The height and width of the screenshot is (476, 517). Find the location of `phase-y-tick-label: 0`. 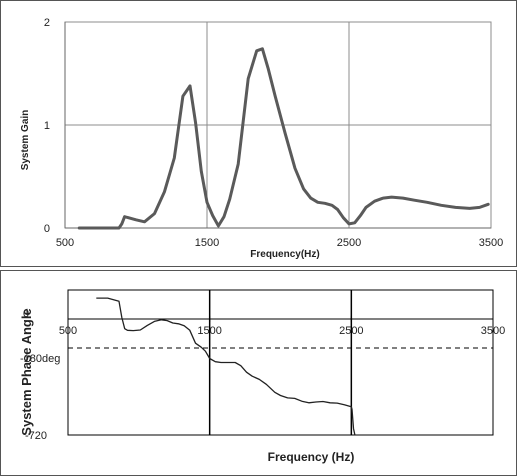

phase-y-tick-label: 0 is located at coordinates (26, 314).